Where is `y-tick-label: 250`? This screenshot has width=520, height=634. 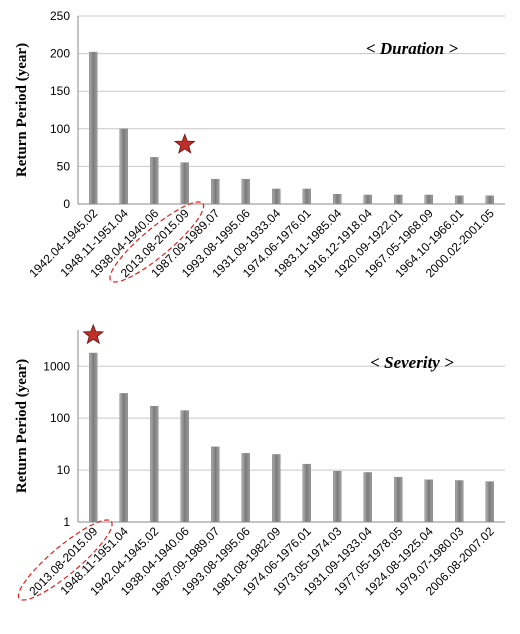 y-tick-label: 250 is located at coordinates (60, 16).